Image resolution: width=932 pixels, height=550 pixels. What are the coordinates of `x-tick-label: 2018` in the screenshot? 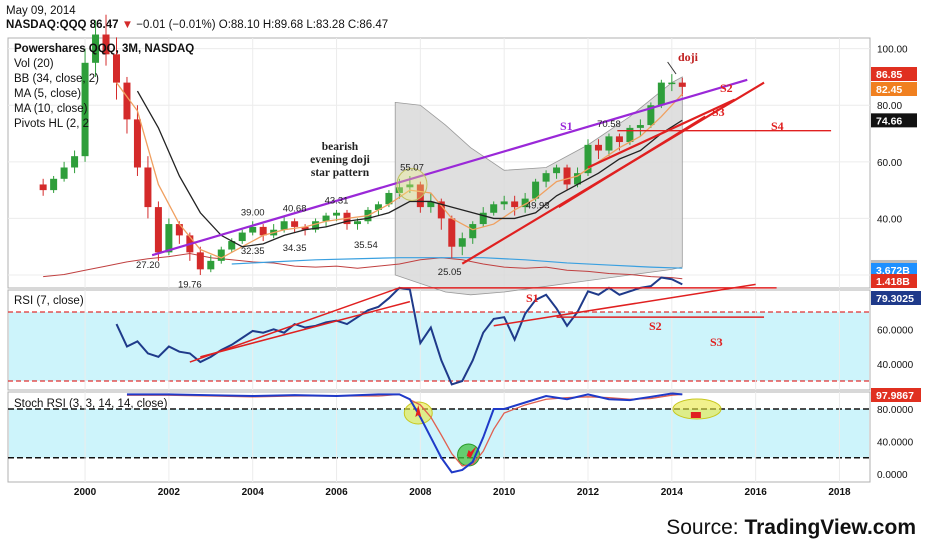 It's located at (839, 492).